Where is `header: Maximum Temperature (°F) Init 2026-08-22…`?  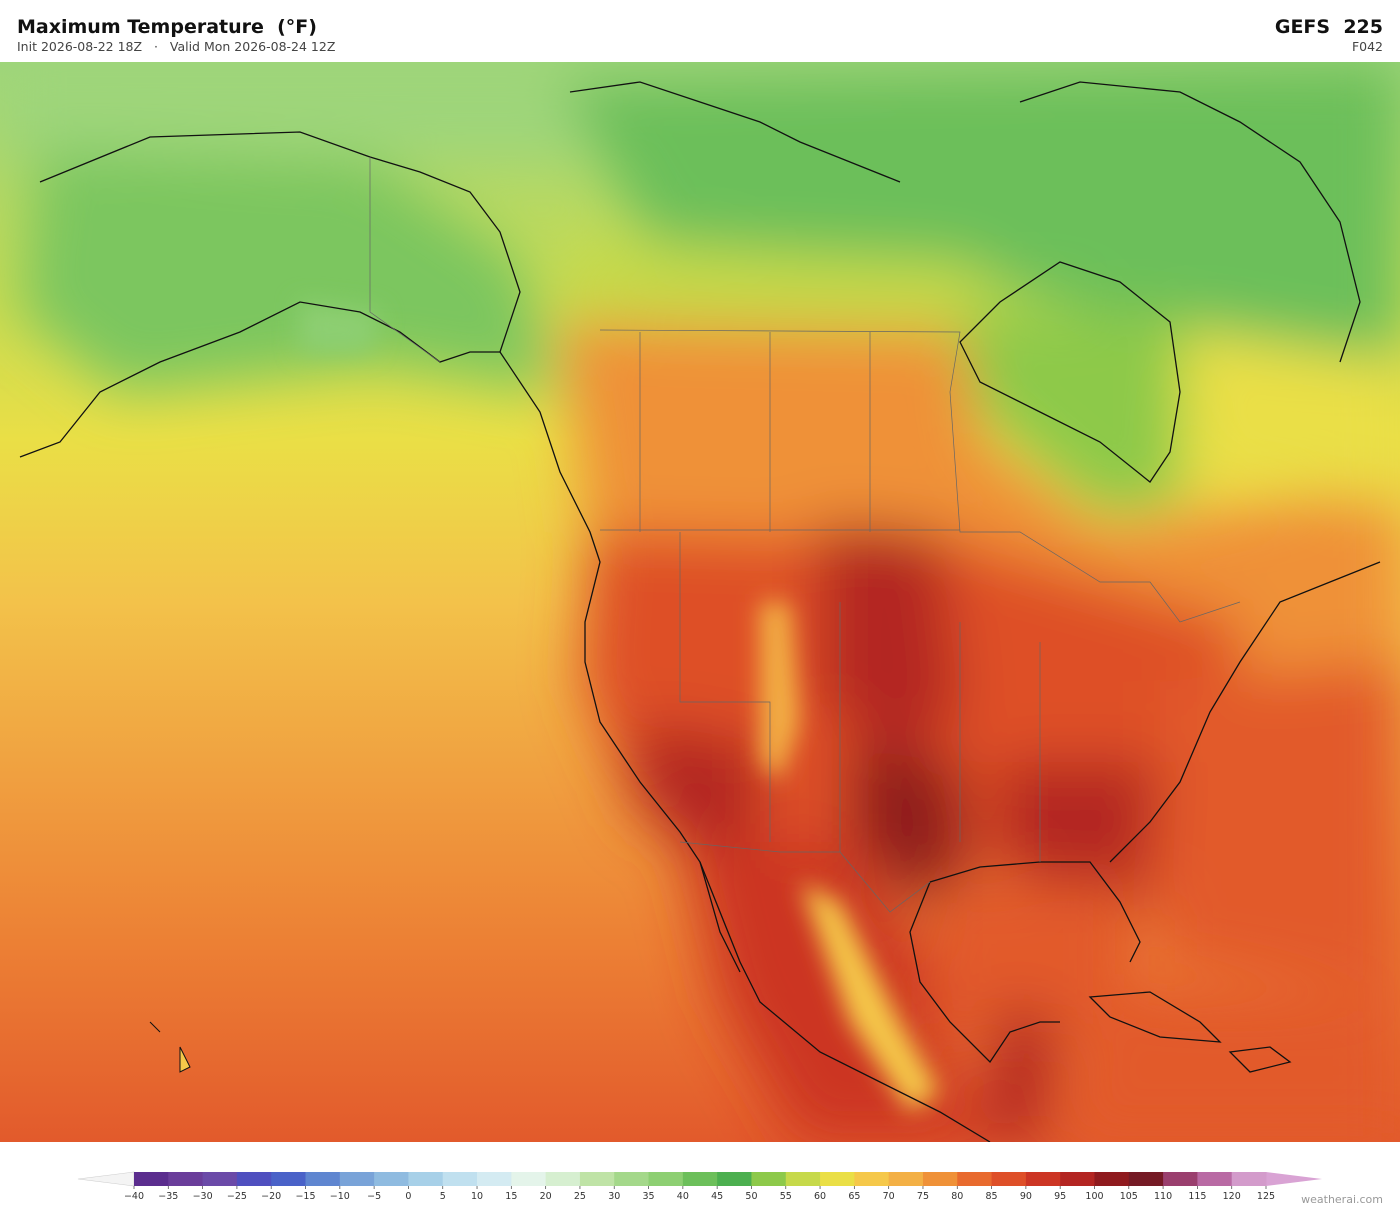
header: Maximum Temperature (°F) Init 2026-08-22… is located at coordinates (700, 31).